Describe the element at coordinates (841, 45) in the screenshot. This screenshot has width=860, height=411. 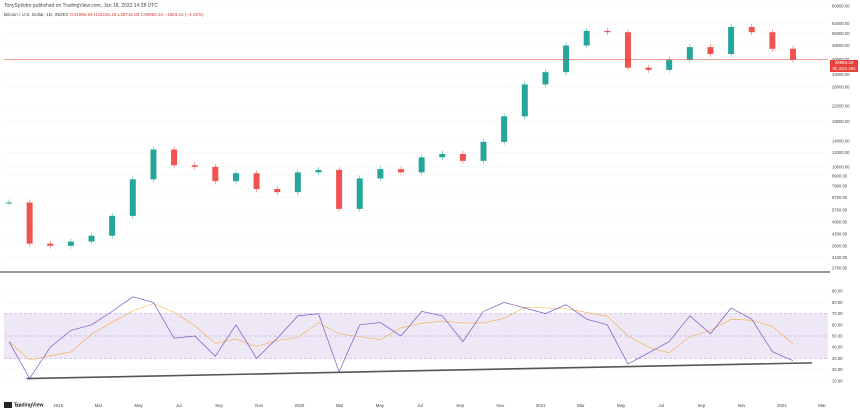
I see `price-tick-label: 48000.00` at that location.